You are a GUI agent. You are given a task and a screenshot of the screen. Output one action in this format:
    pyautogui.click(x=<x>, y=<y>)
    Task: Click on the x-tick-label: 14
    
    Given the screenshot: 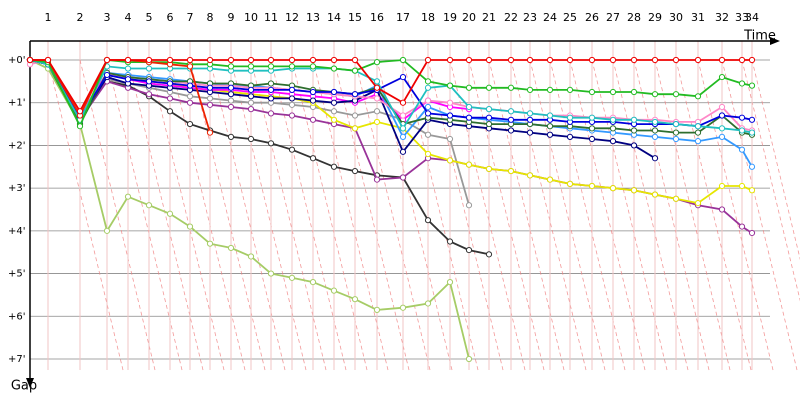 What is the action you would take?
    pyautogui.click(x=334, y=17)
    